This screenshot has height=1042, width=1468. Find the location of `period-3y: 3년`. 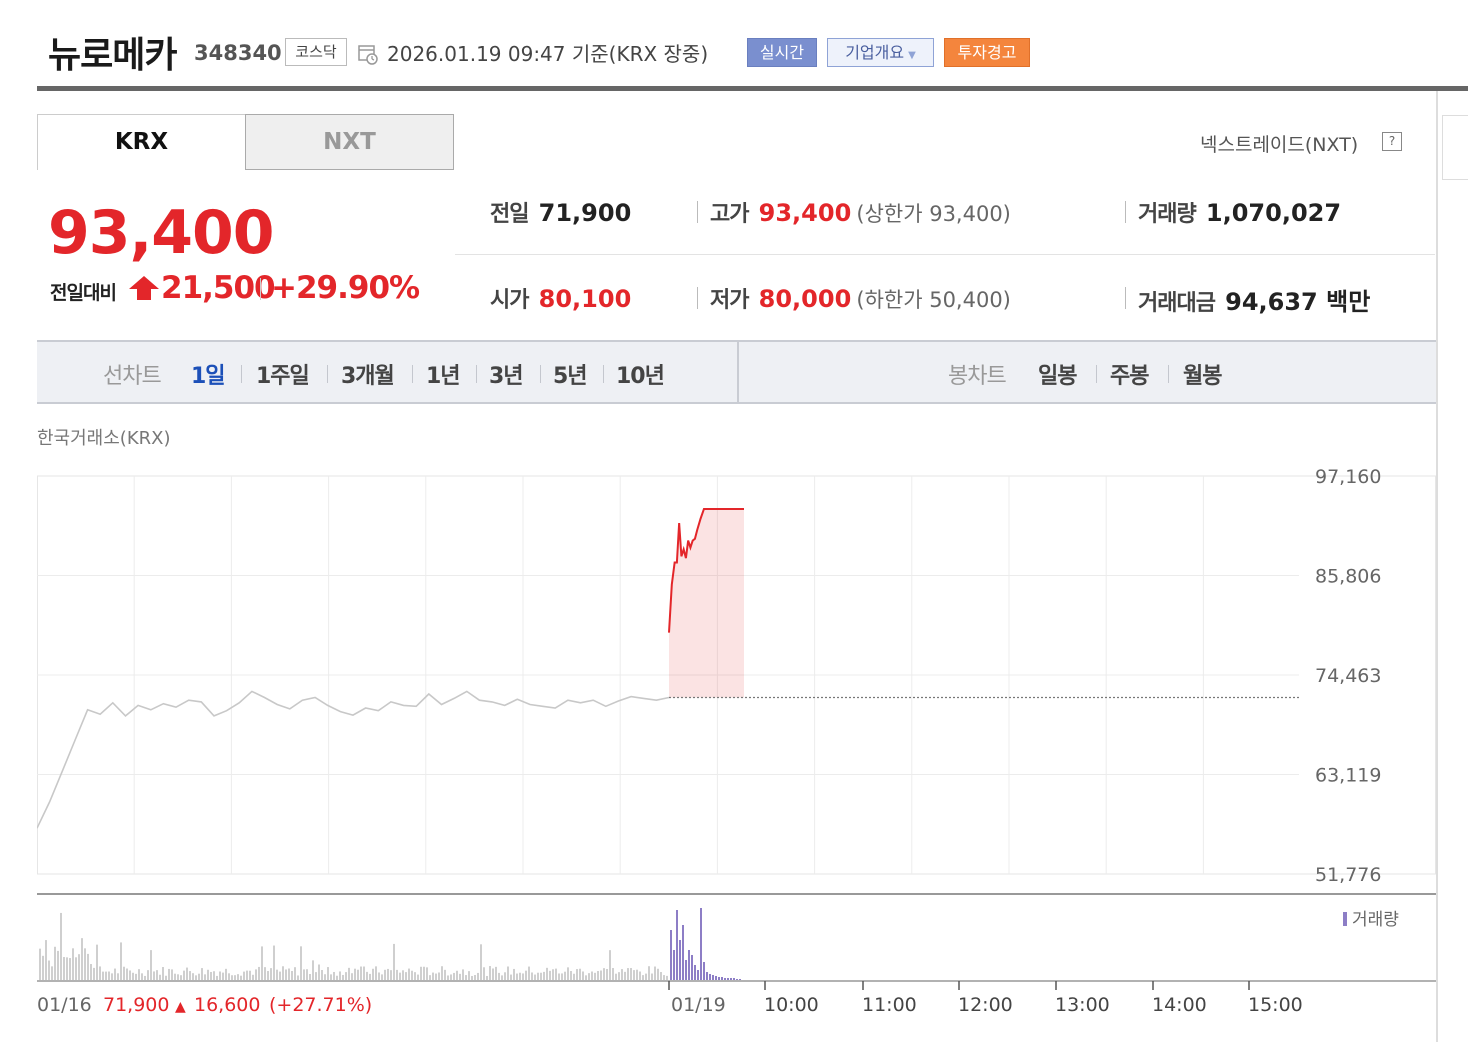

period-3y: 3년 is located at coordinates (506, 376).